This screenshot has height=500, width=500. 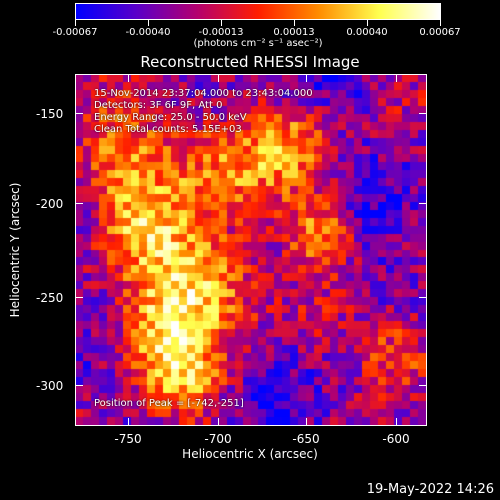 What do you see at coordinates (294, 32) in the screenshot?
I see `colorbar-tick-label: 0.00013` at bounding box center [294, 32].